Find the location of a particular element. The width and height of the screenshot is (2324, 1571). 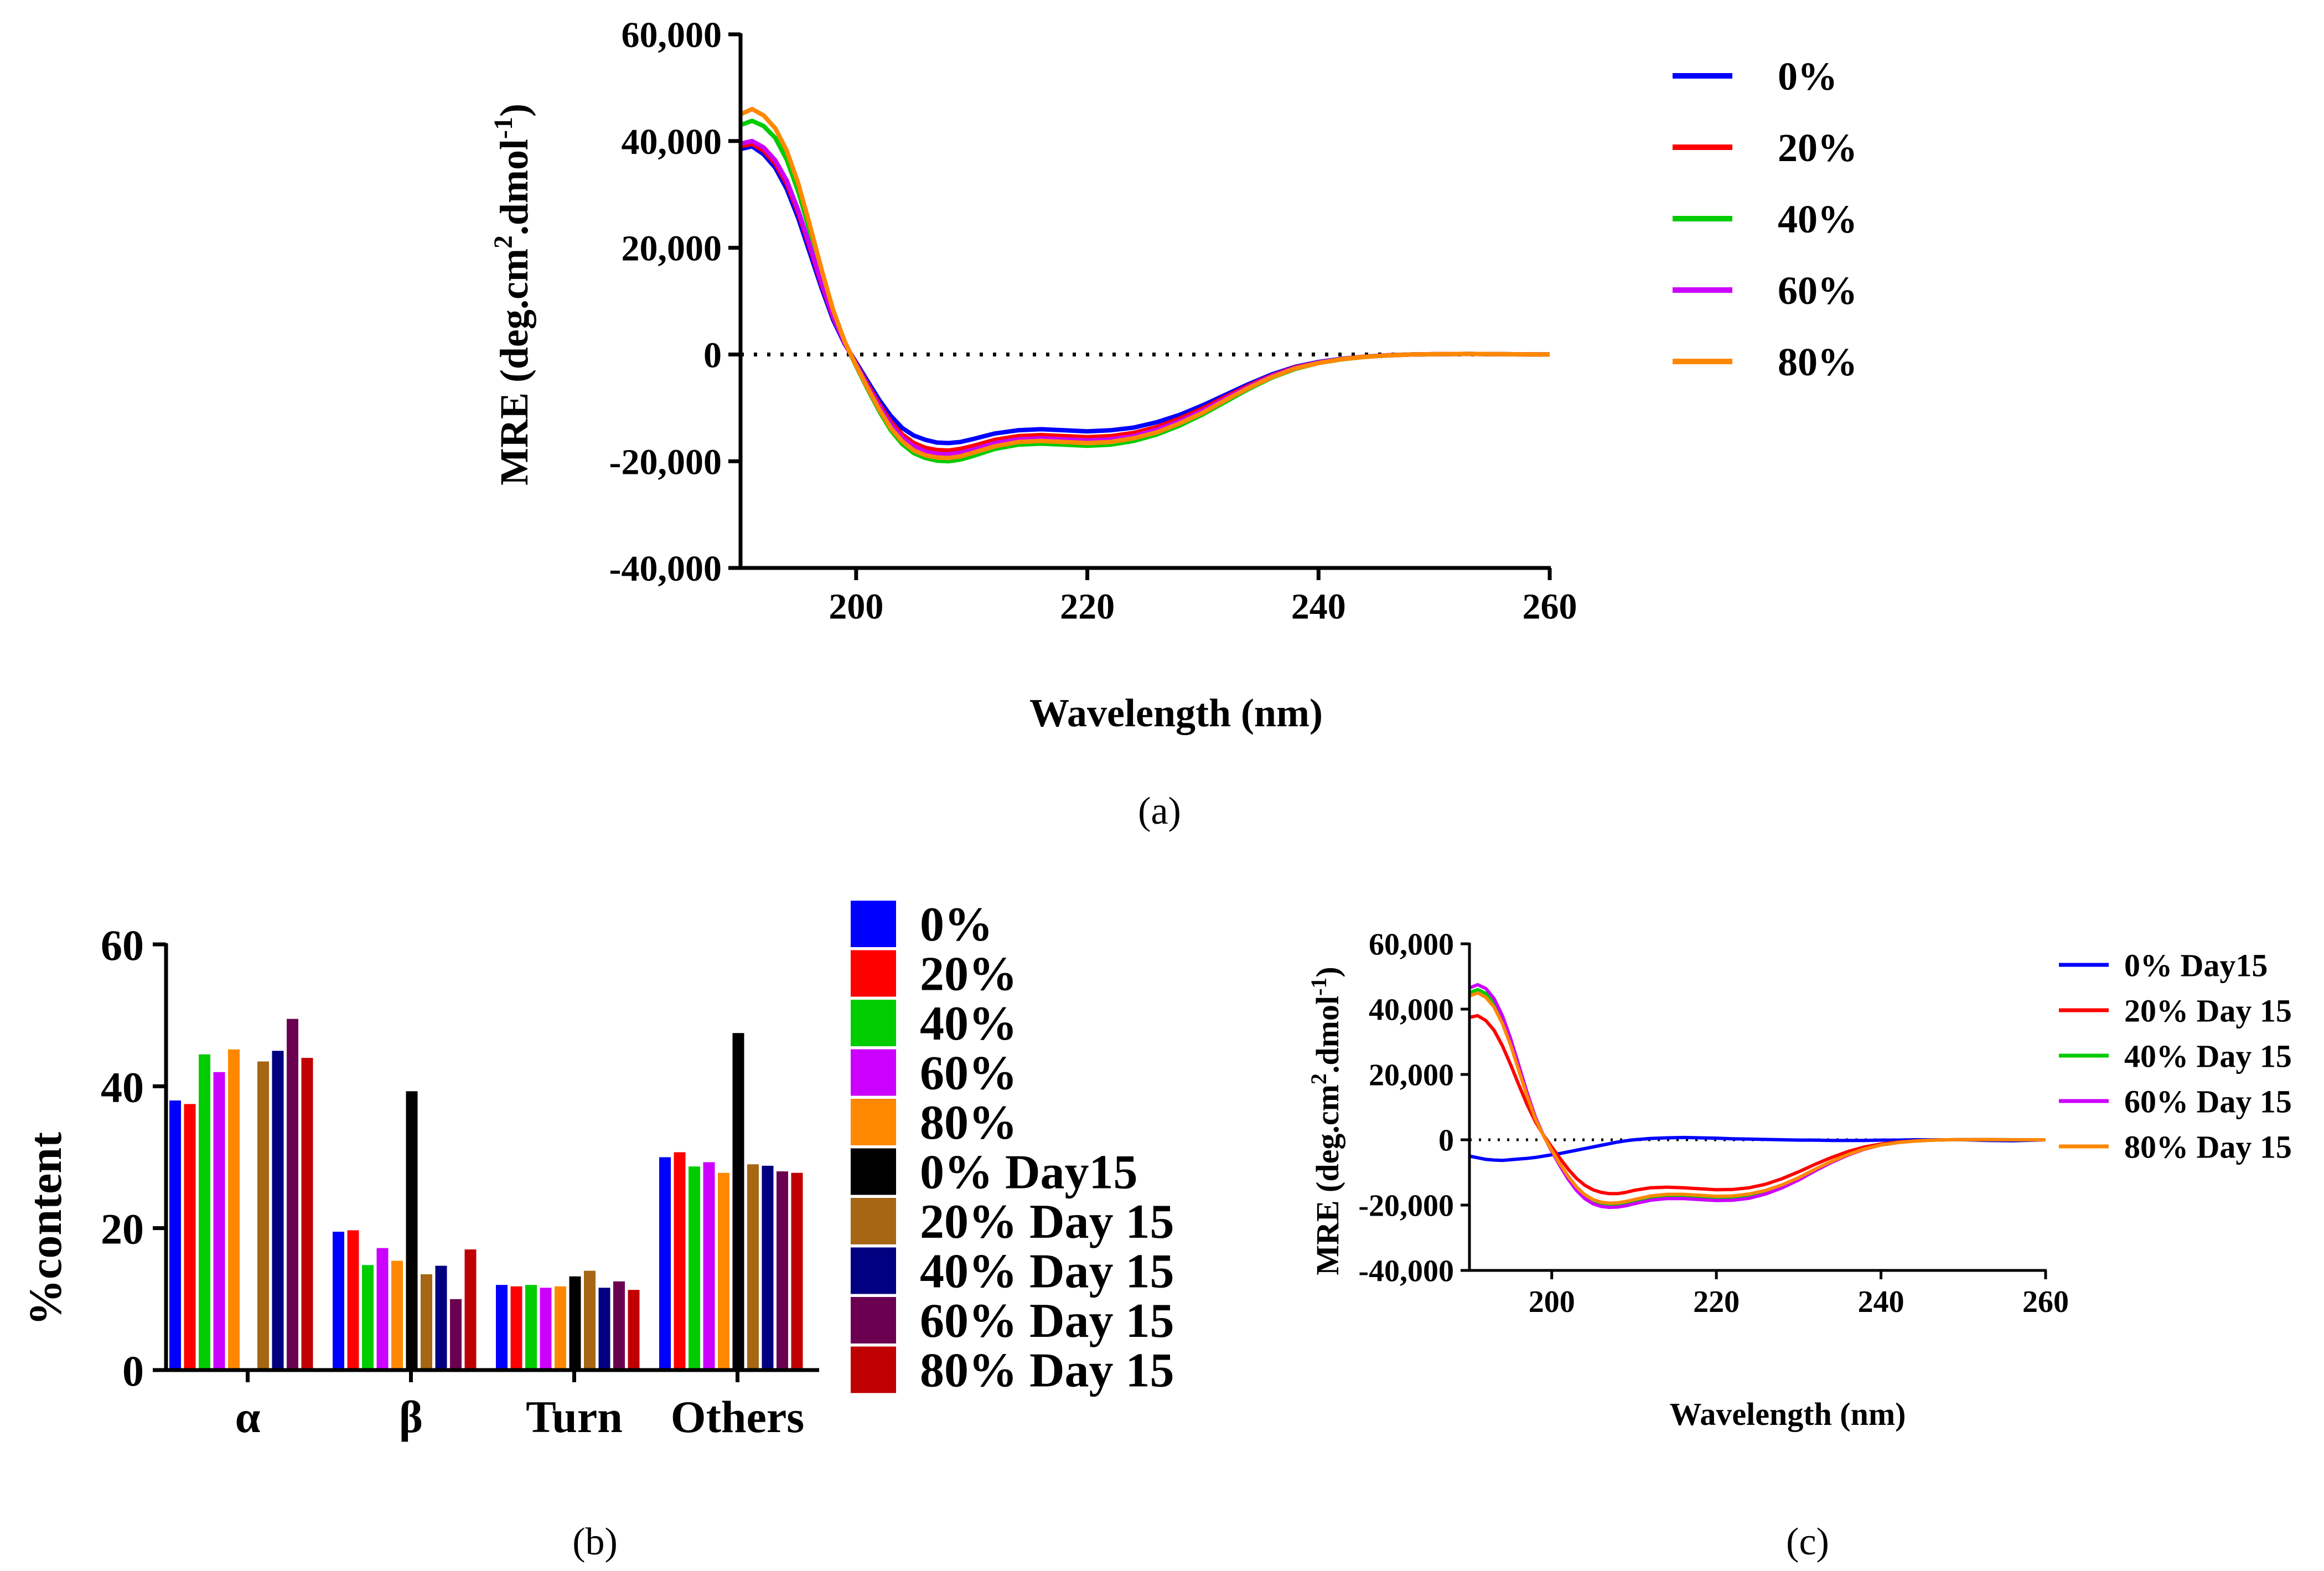

panel-b-bars is located at coordinates (486, 1195).